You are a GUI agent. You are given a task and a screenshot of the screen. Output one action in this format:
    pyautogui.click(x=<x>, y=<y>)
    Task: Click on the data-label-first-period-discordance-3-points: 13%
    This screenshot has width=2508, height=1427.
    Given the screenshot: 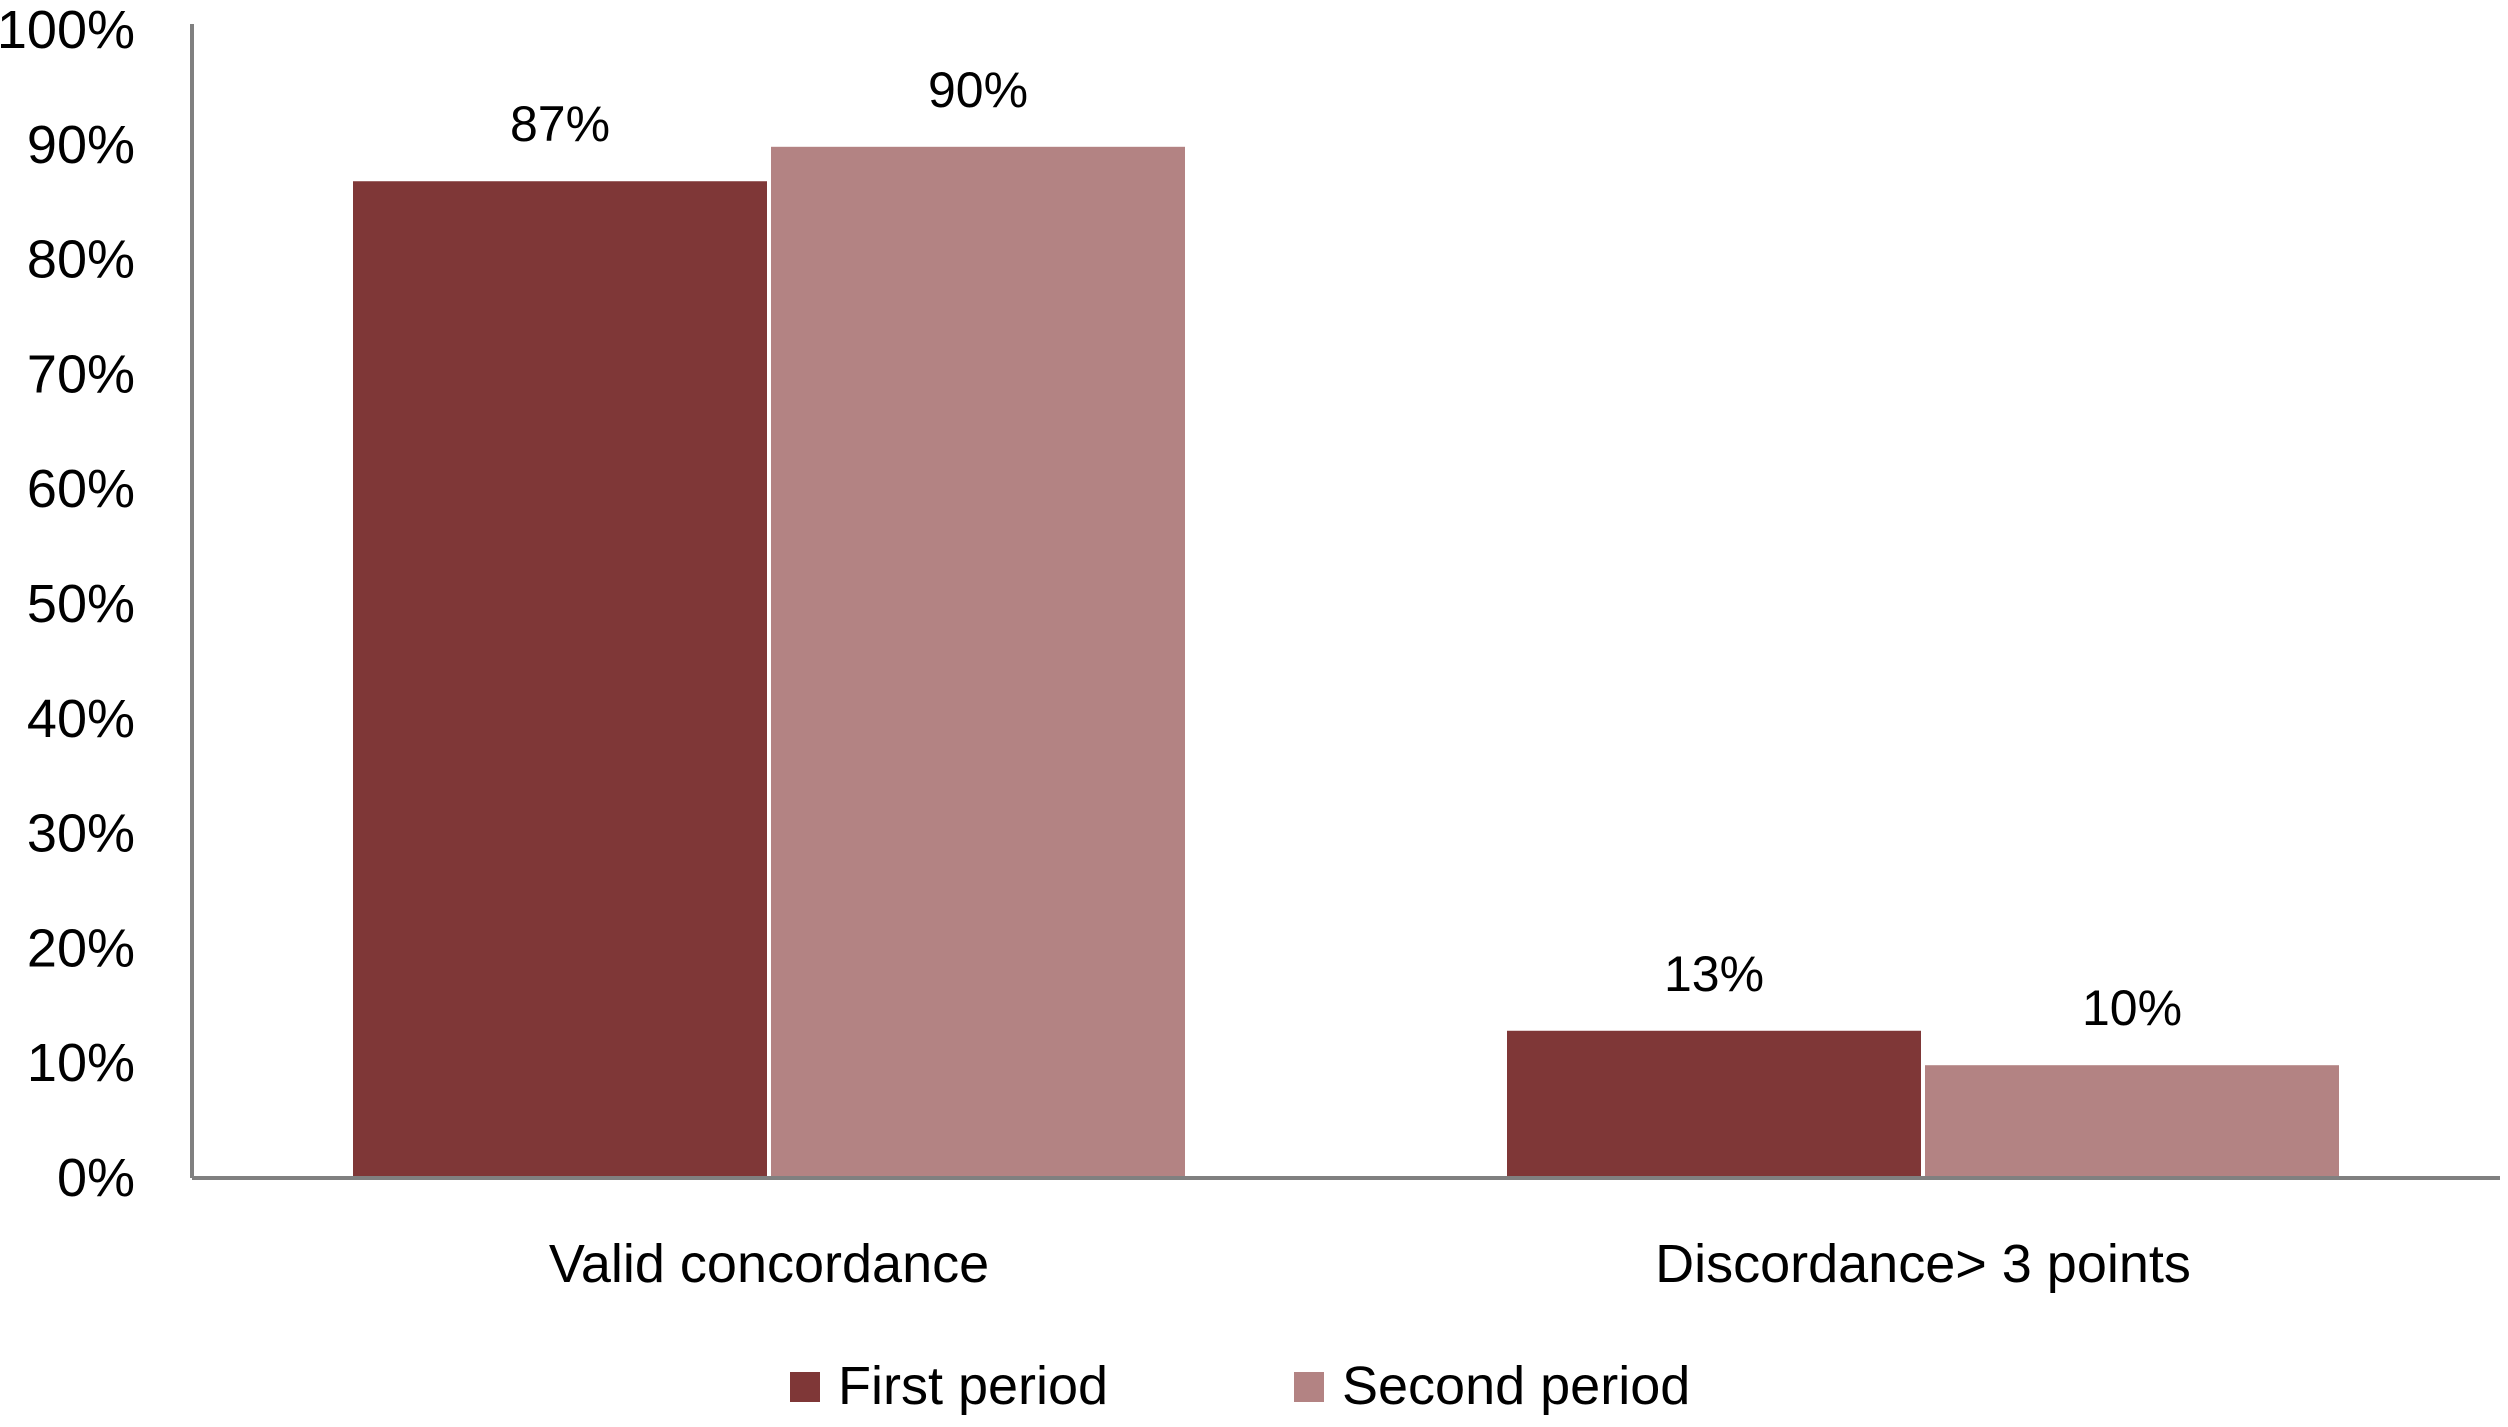 What is the action you would take?
    pyautogui.click(x=1714, y=974)
    